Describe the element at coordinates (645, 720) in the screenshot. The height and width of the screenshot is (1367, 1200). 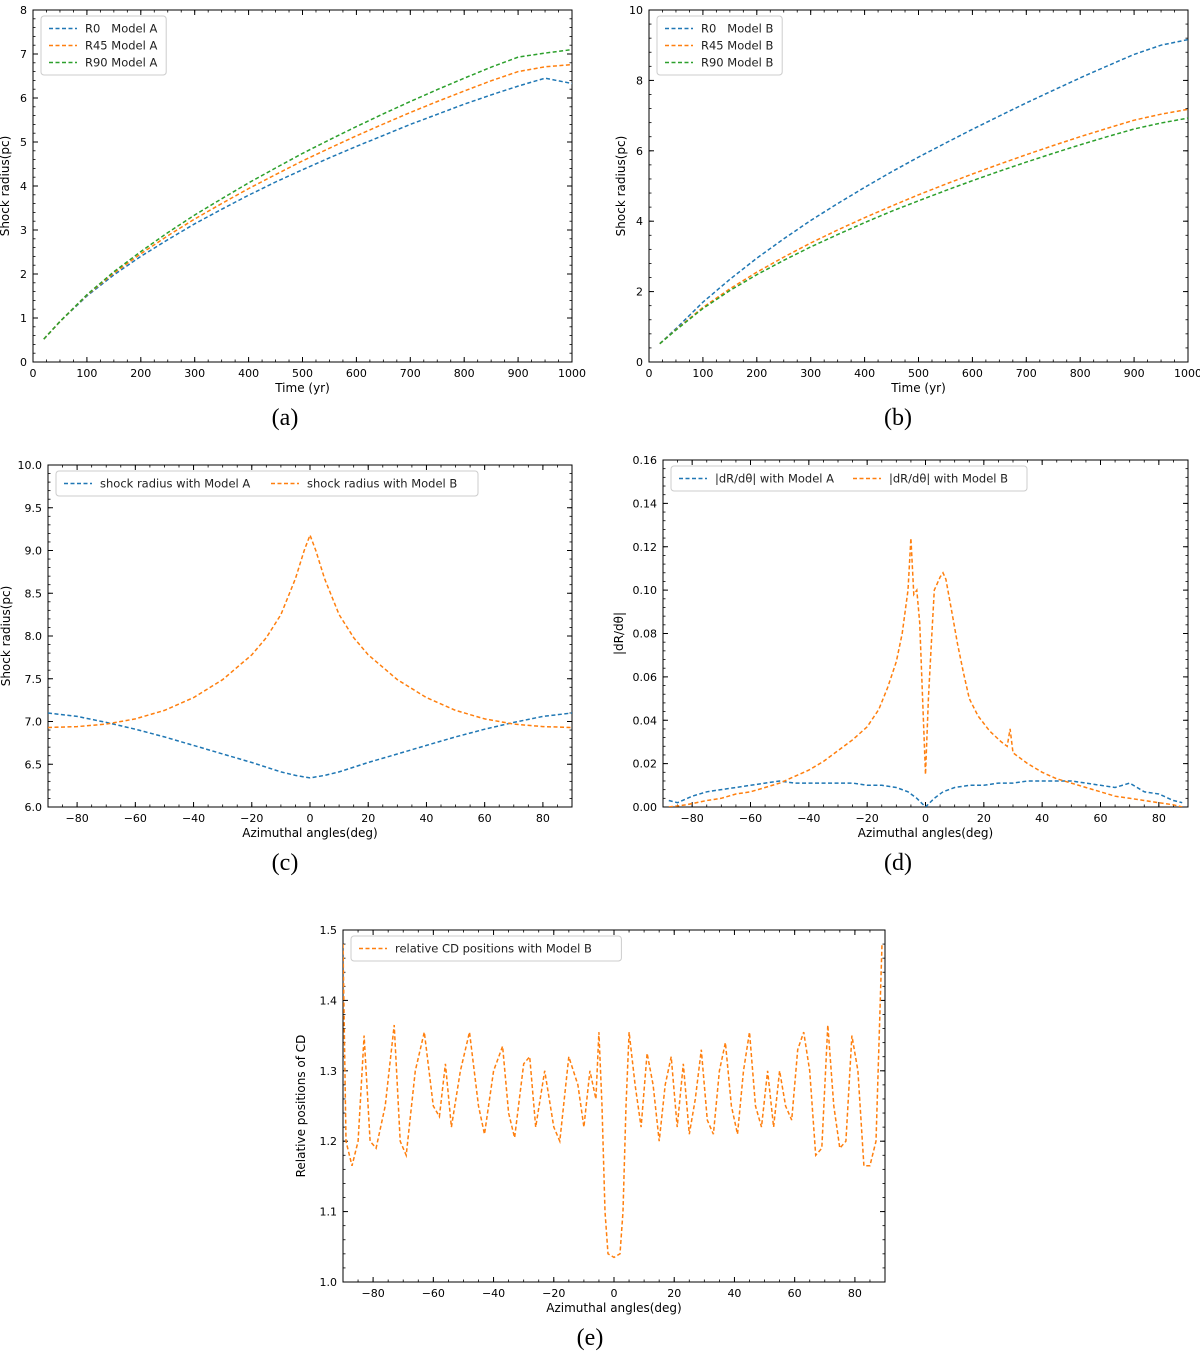
I see `y-tick-label: 0.04` at that location.